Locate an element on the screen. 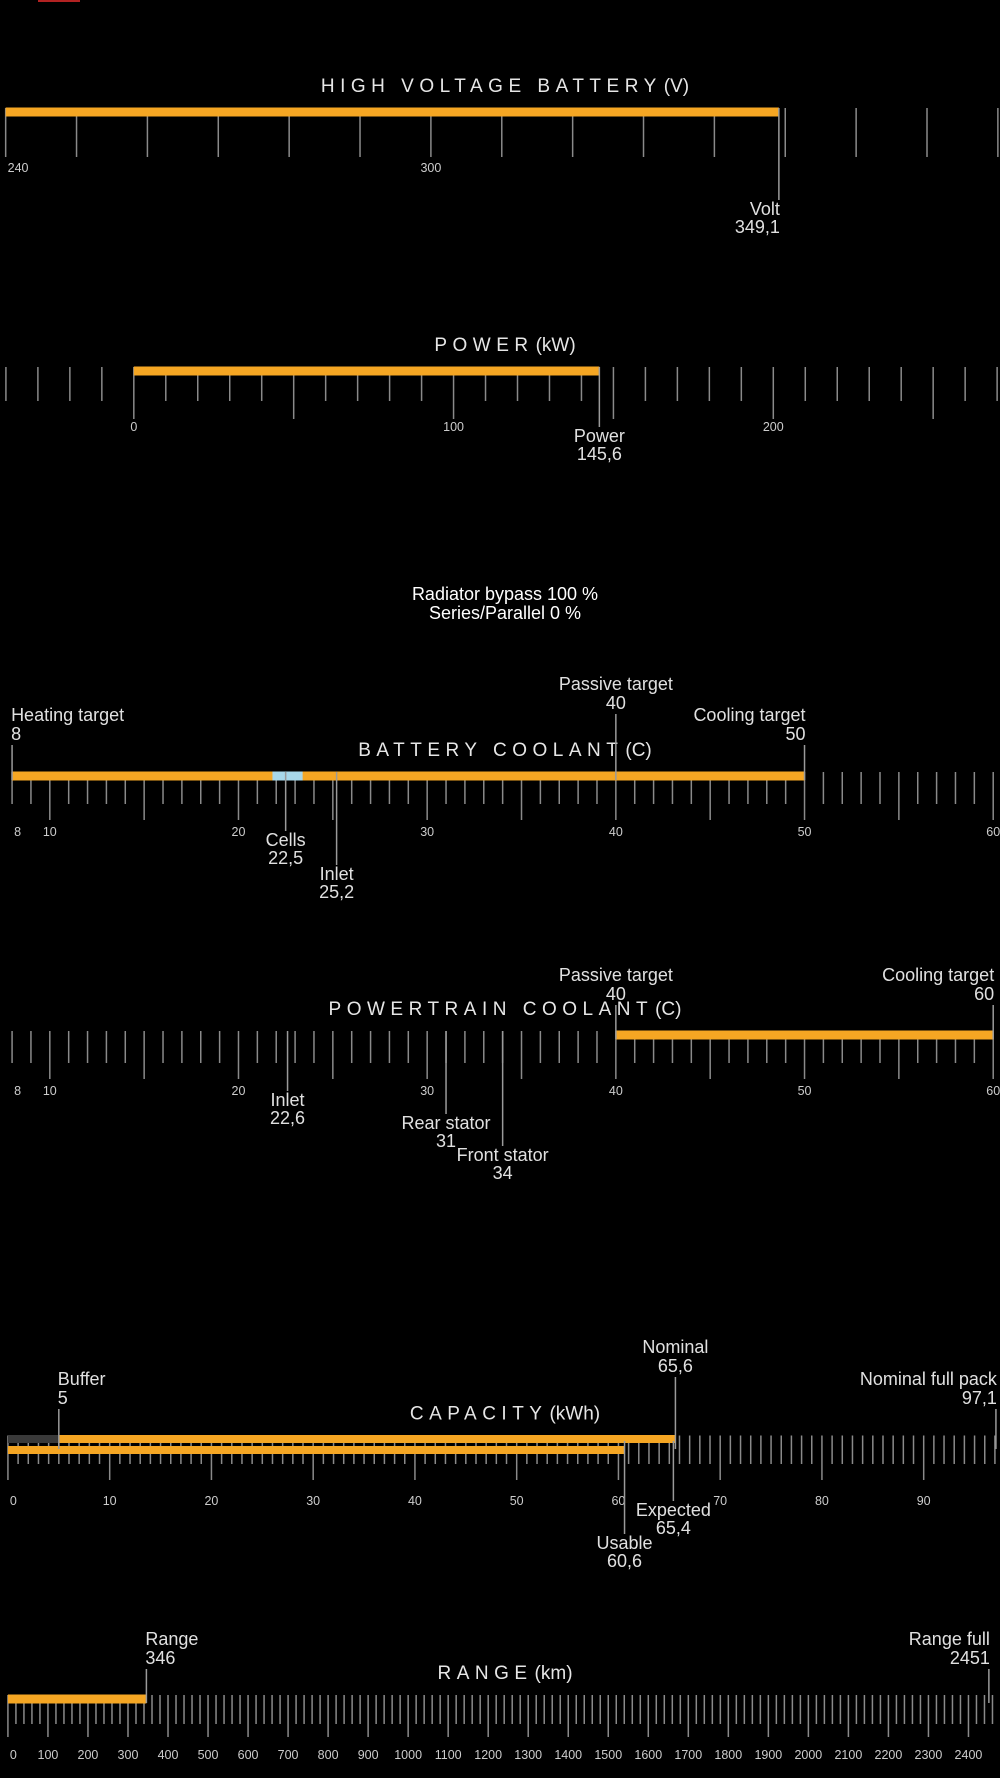 Image resolution: width=1000 pixels, height=1778 pixels. marker-value: 65,6 is located at coordinates (675, 1366).